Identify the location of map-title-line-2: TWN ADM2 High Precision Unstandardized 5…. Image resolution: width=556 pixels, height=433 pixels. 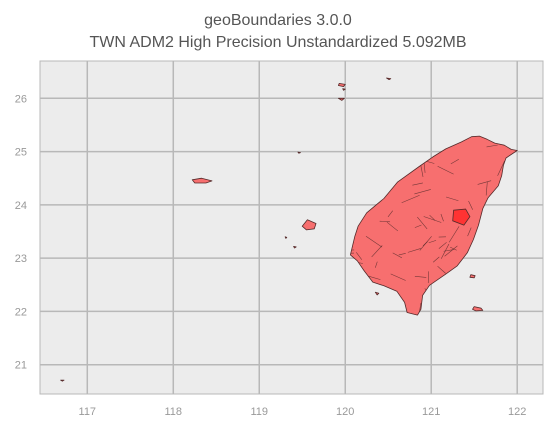
(278, 42).